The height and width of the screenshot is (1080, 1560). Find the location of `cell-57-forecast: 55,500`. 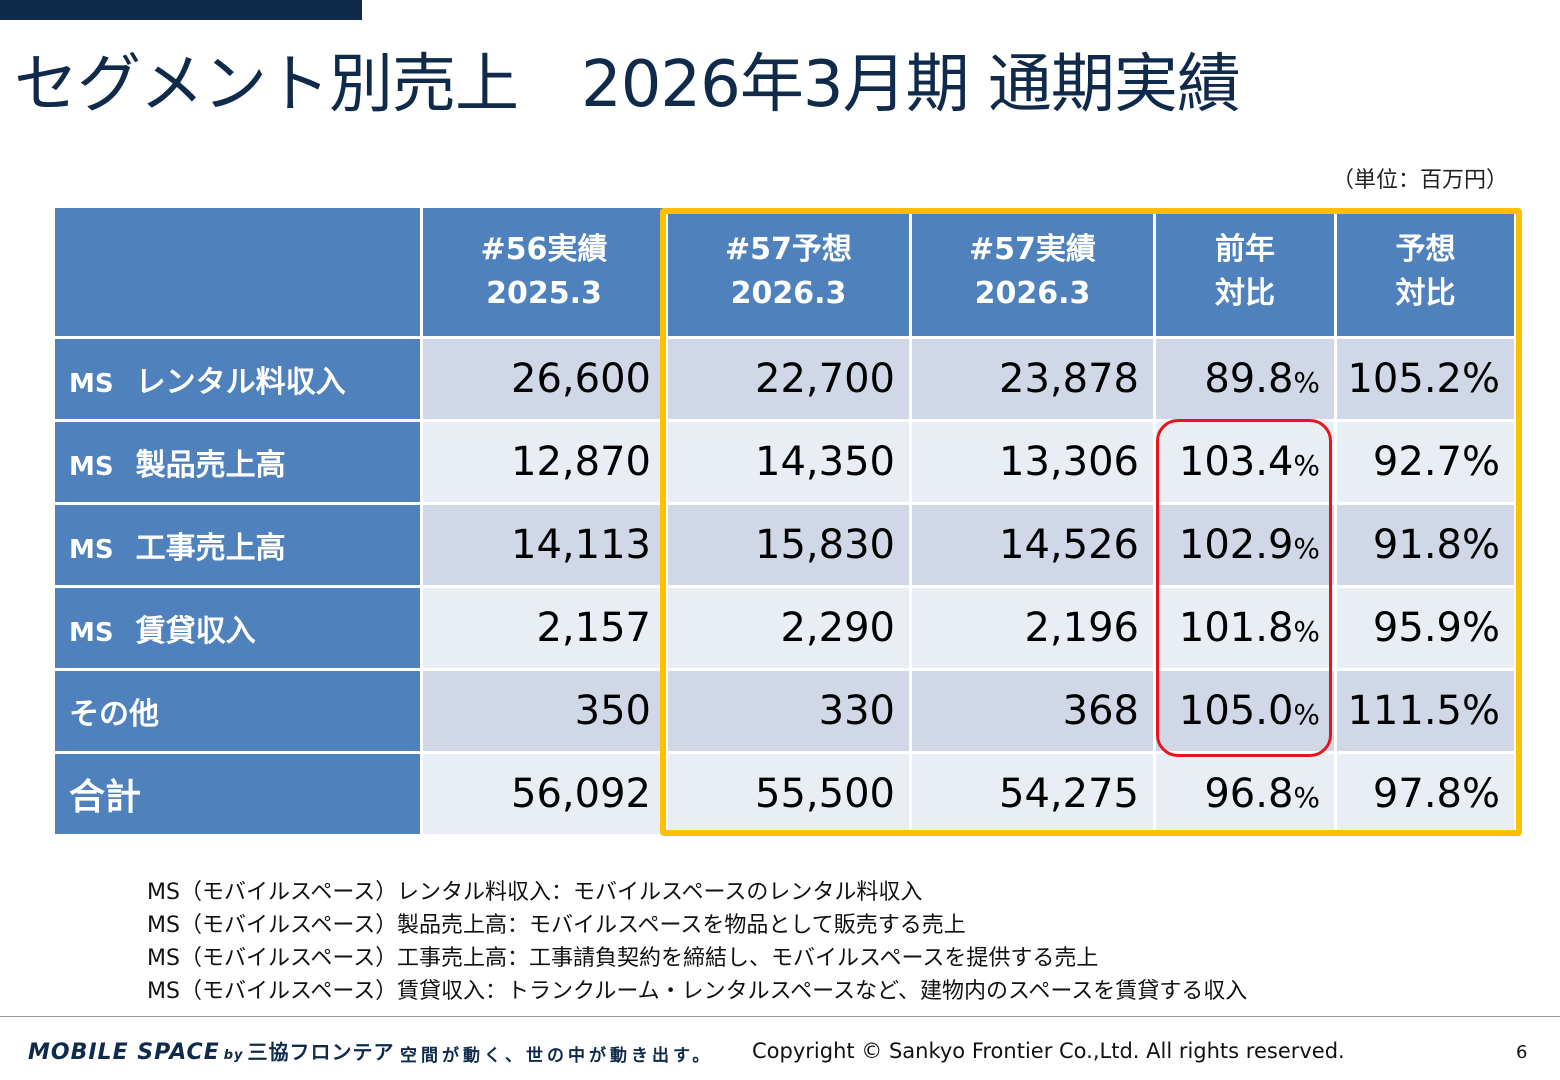

cell-57-forecast: 55,500 is located at coordinates (790, 792).